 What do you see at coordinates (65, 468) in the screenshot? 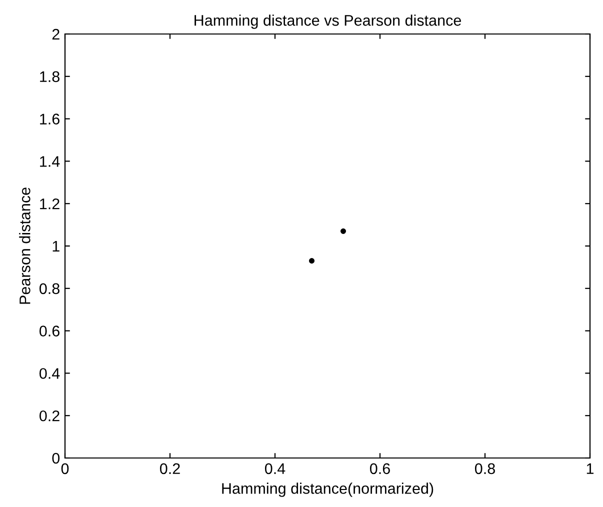
I see `x-tick-label: 0` at bounding box center [65, 468].